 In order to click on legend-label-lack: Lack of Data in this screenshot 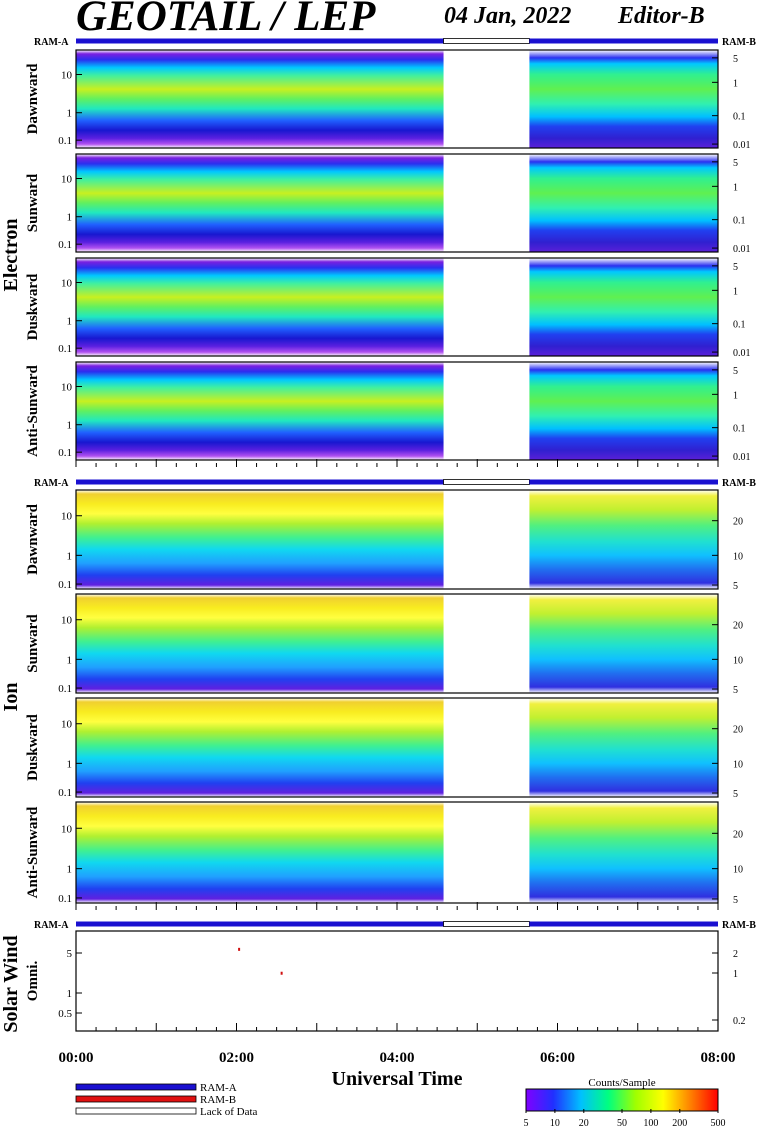, I will do `click(229, 1112)`.